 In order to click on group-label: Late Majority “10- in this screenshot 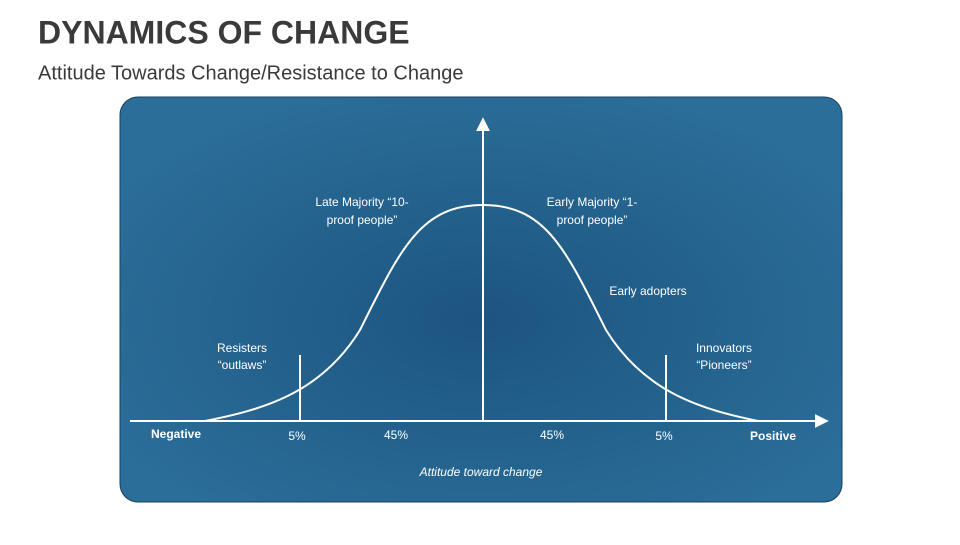, I will do `click(361, 202)`.